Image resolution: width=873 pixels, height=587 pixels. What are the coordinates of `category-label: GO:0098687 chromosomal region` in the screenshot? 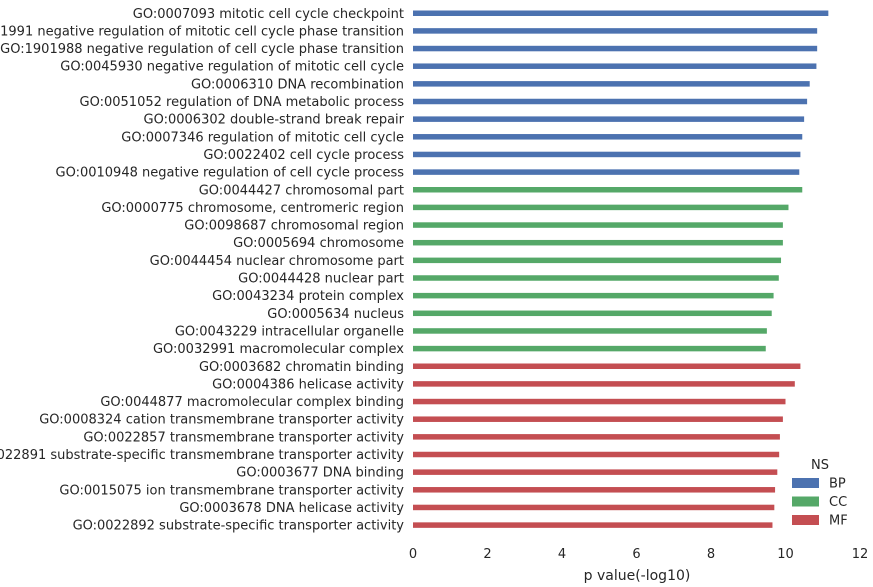 It's located at (294, 226).